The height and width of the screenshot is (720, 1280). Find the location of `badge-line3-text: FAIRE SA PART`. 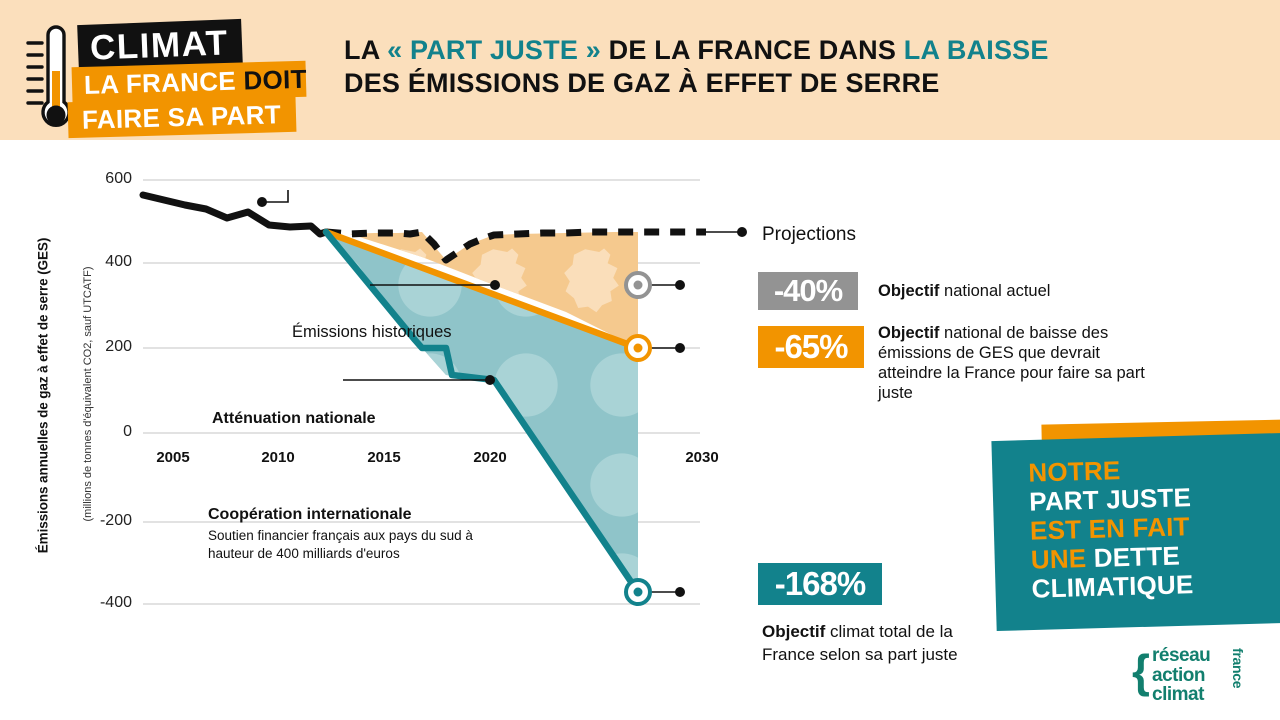

badge-line3-text: FAIRE SA PART is located at coordinates (181, 117).